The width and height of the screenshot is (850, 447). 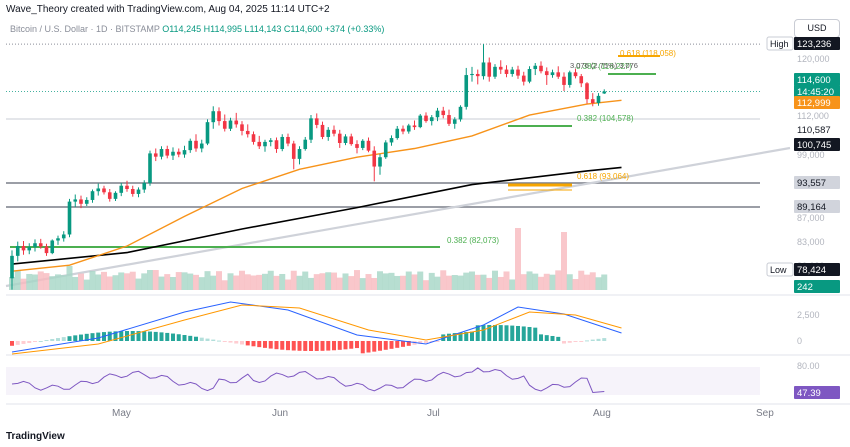 What do you see at coordinates (182, 29) in the screenshot?
I see `ohlc-open: O114,245` at bounding box center [182, 29].